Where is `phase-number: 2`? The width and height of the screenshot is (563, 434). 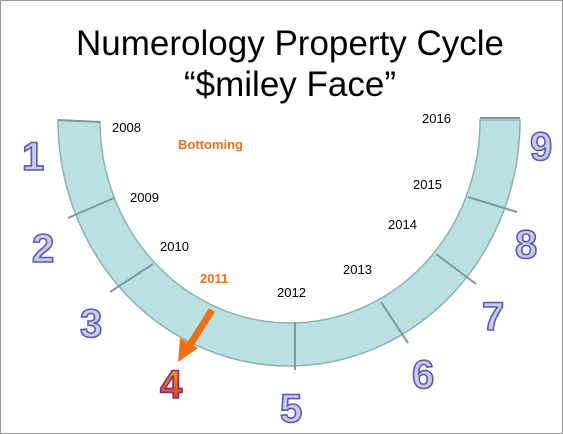 phase-number: 2 is located at coordinates (43, 249).